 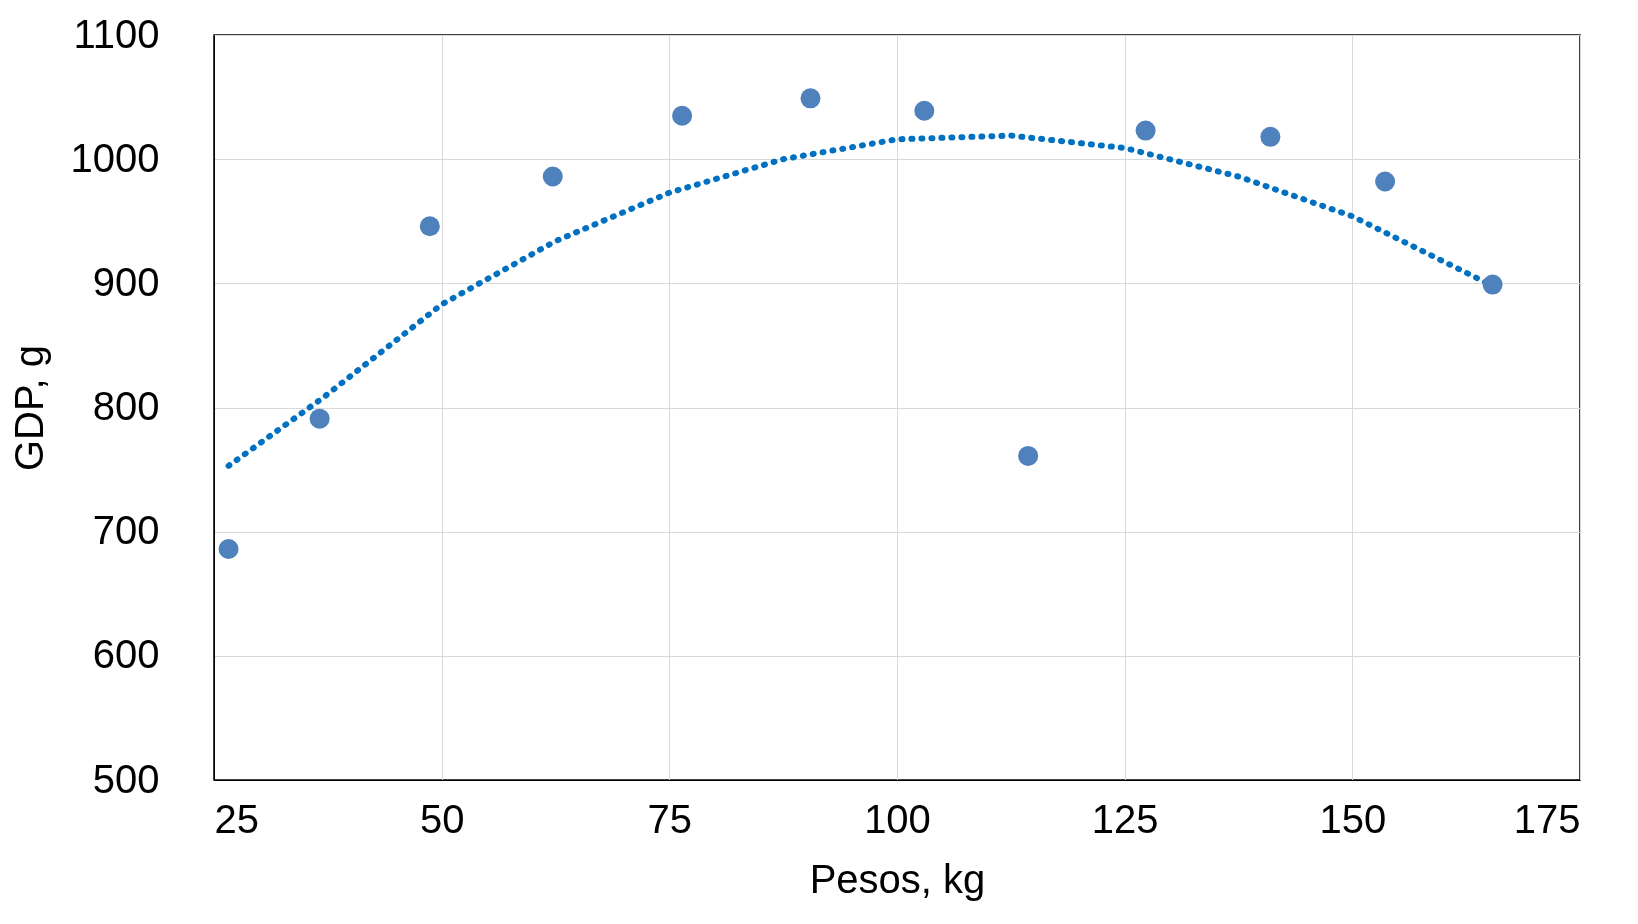 What do you see at coordinates (897, 878) in the screenshot?
I see `x-axis-title: Pesos, kg` at bounding box center [897, 878].